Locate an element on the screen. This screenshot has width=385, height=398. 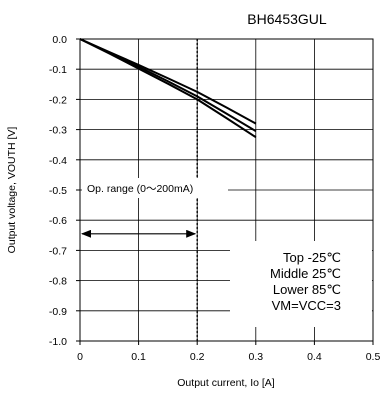
x-axis-label: Output current, Io [A] is located at coordinates (226, 383).